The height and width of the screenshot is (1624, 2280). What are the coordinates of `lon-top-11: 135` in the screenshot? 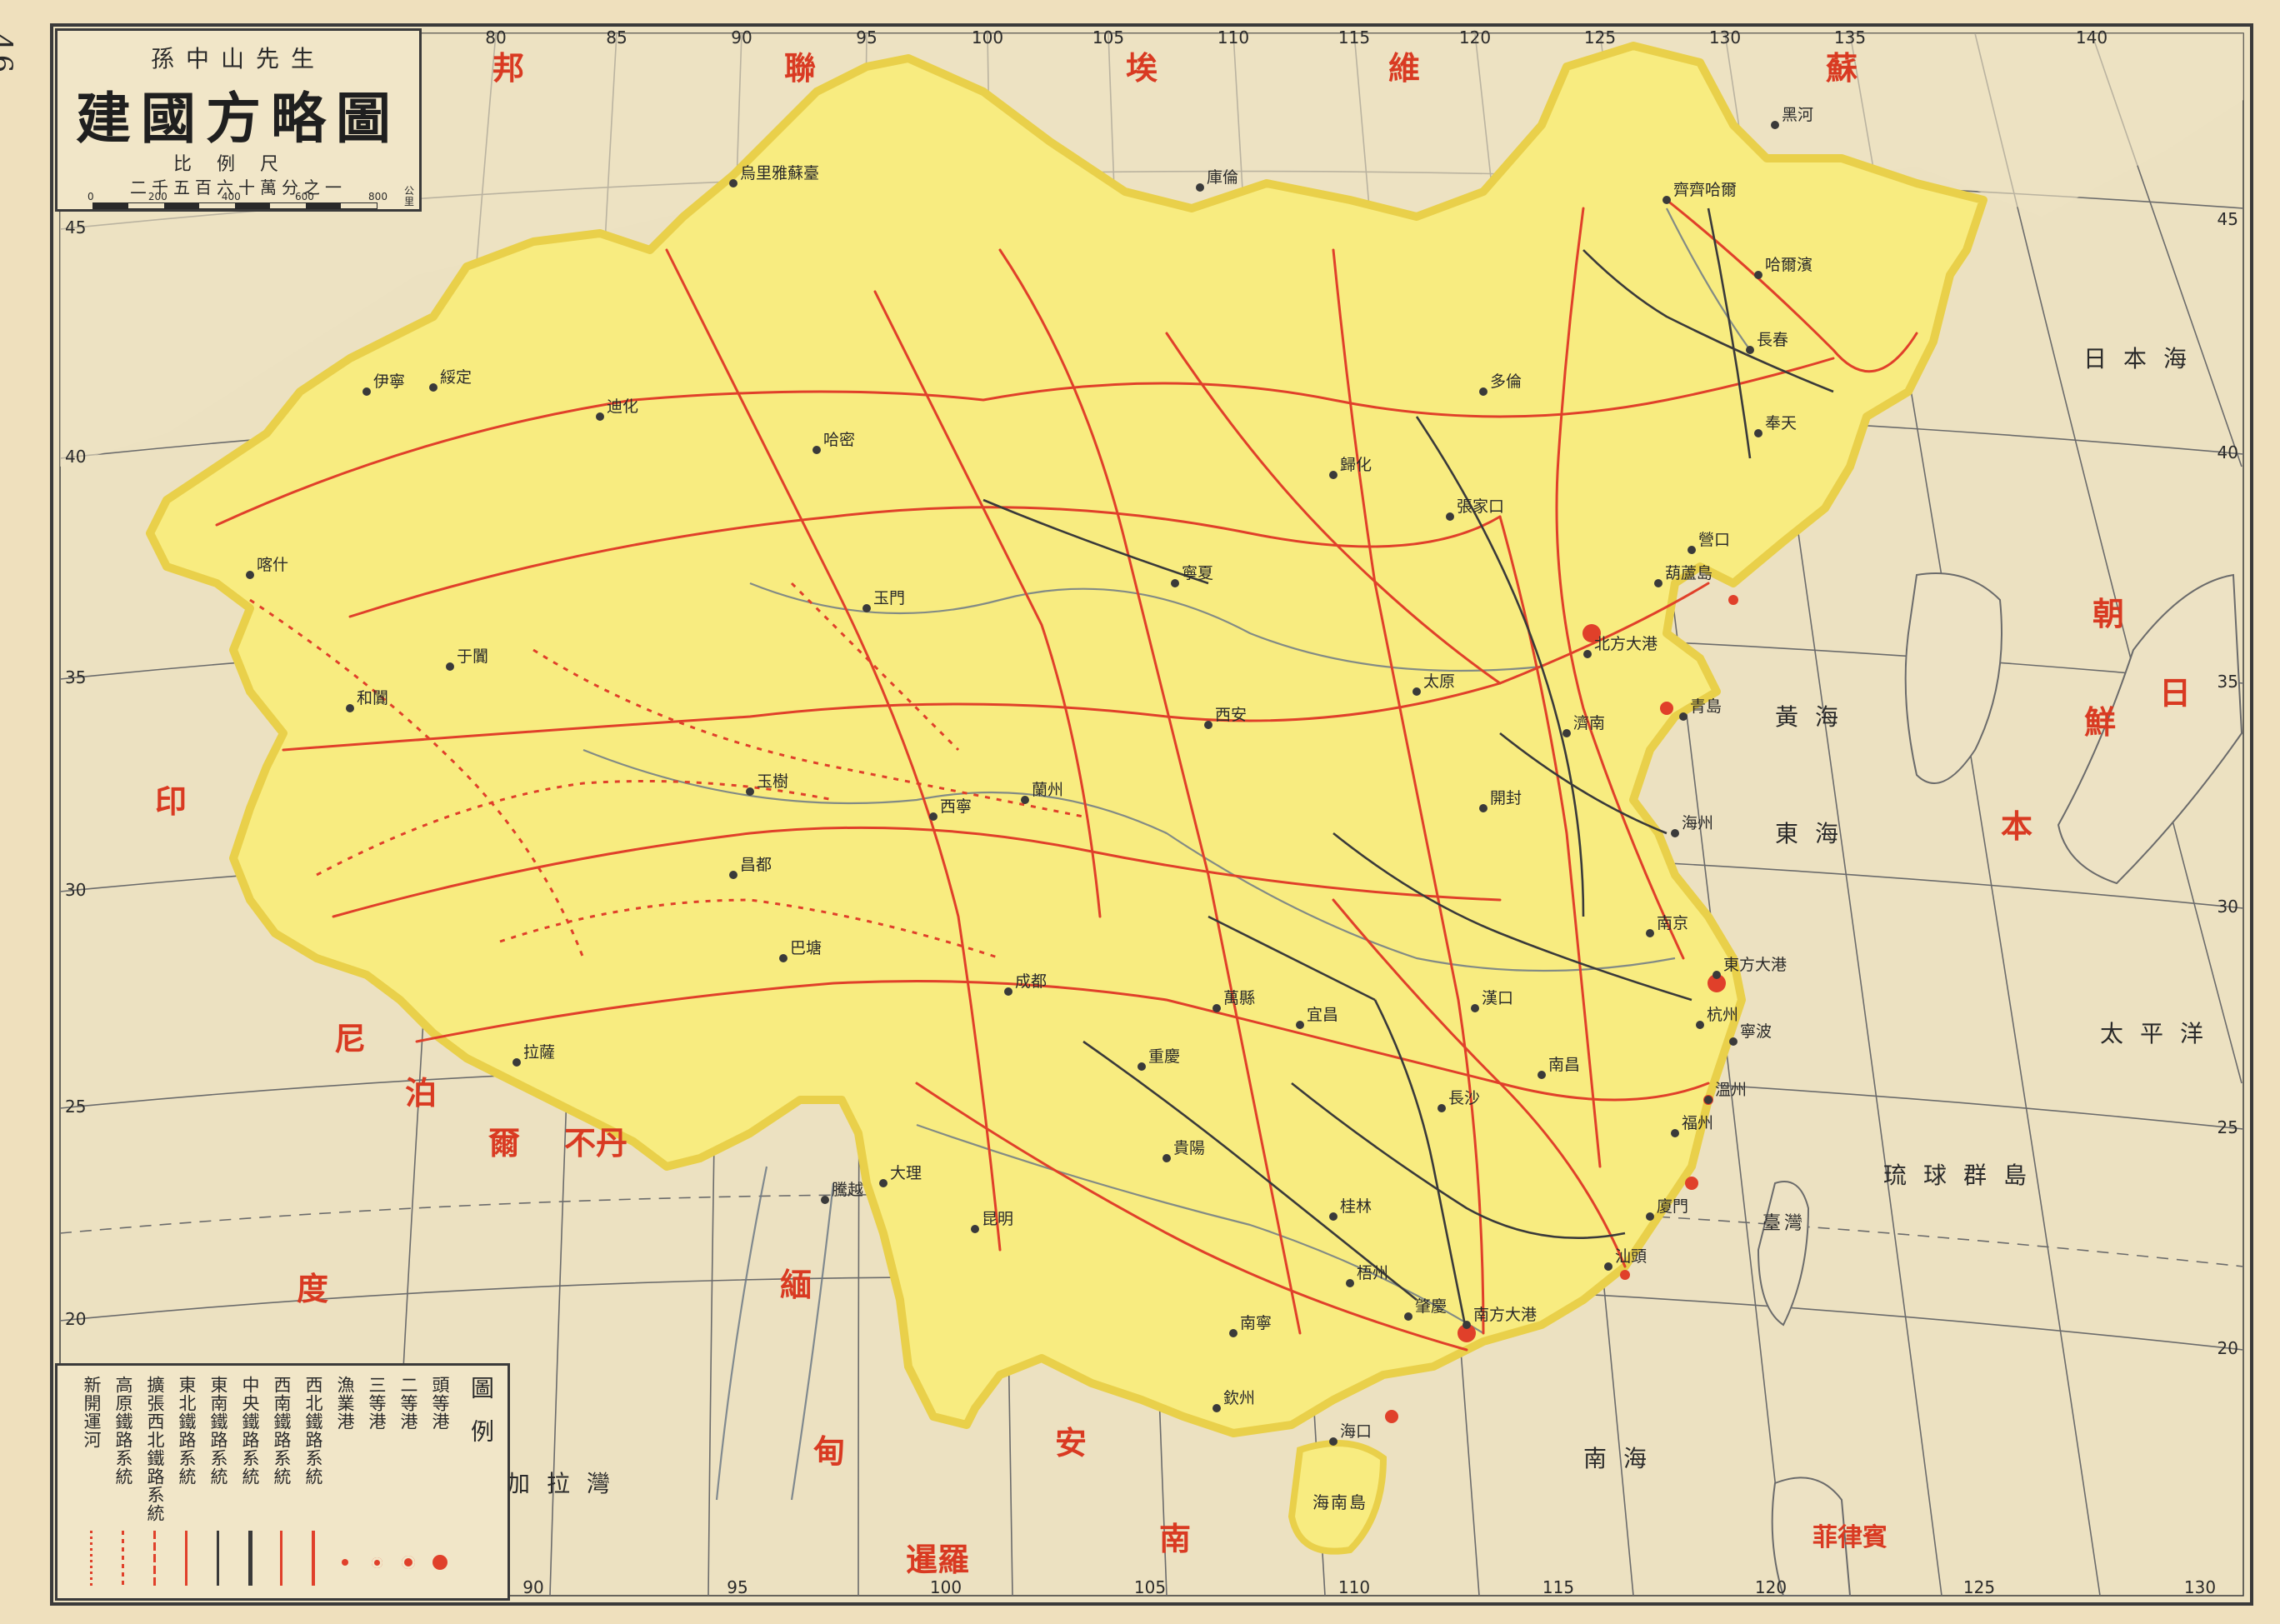 It's located at (1850, 37).